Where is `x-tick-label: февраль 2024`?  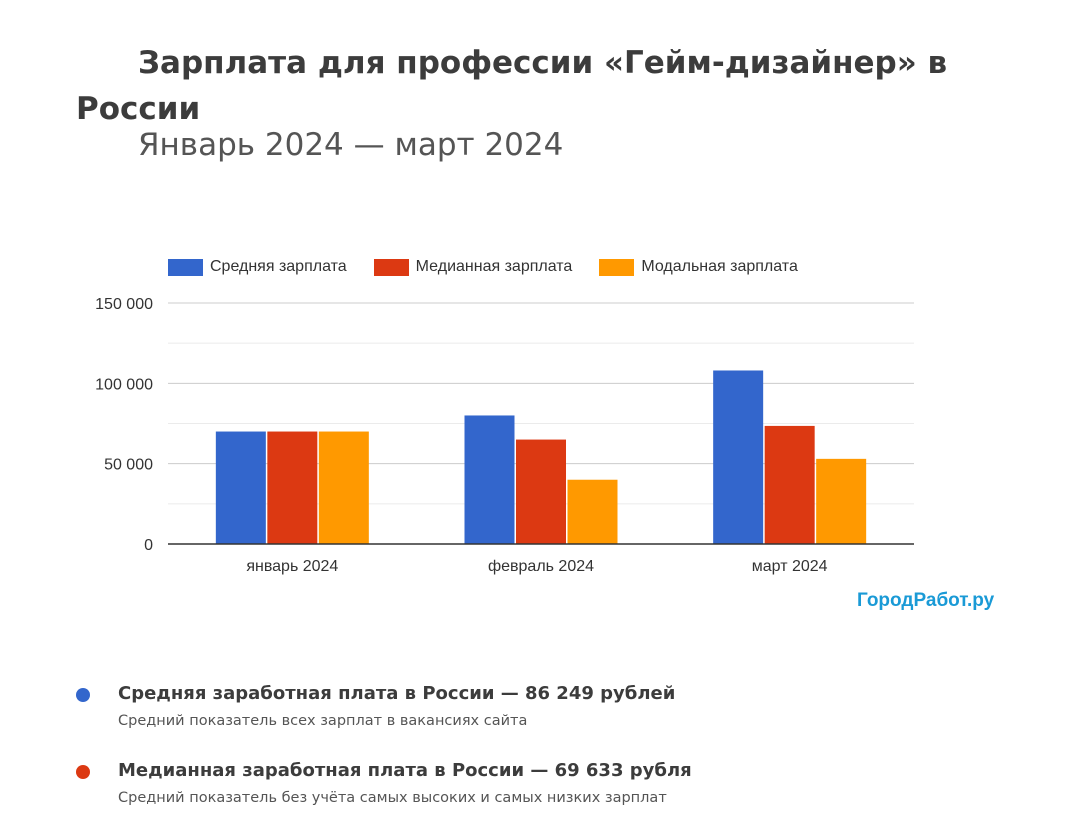 x-tick-label: февраль 2024 is located at coordinates (541, 566).